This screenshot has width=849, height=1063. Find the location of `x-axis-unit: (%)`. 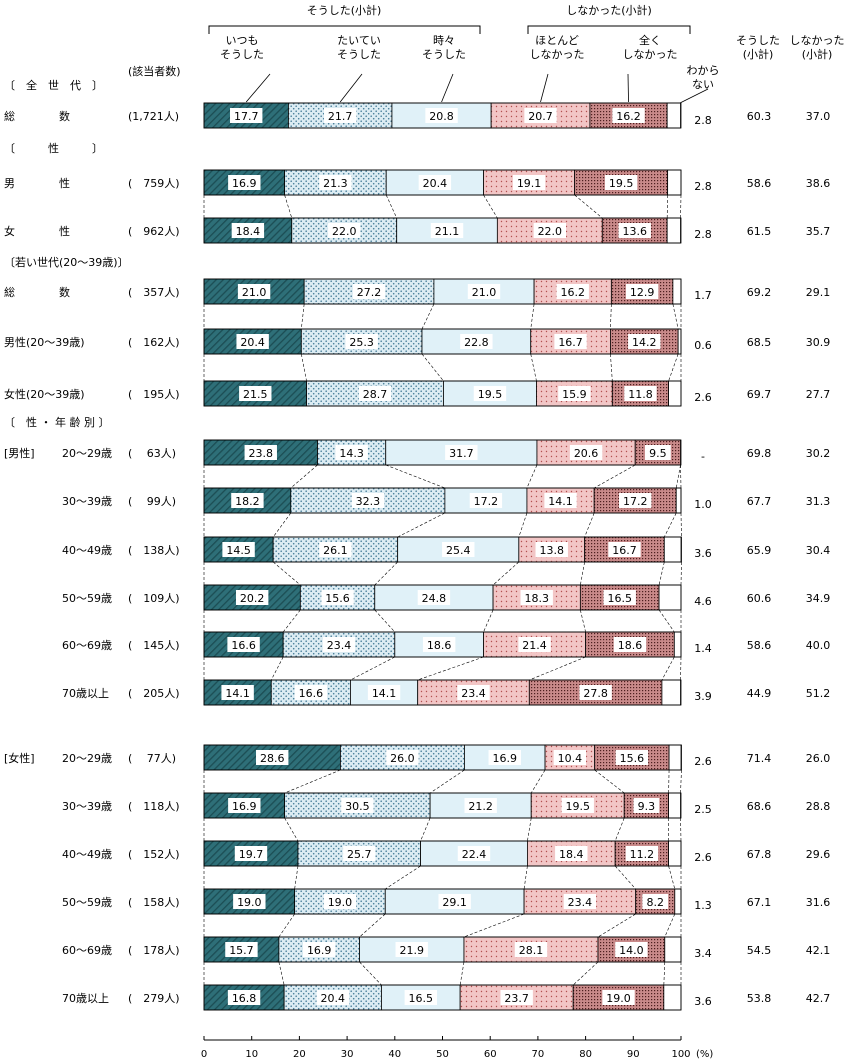

x-axis-unit: (%) is located at coordinates (704, 1054).